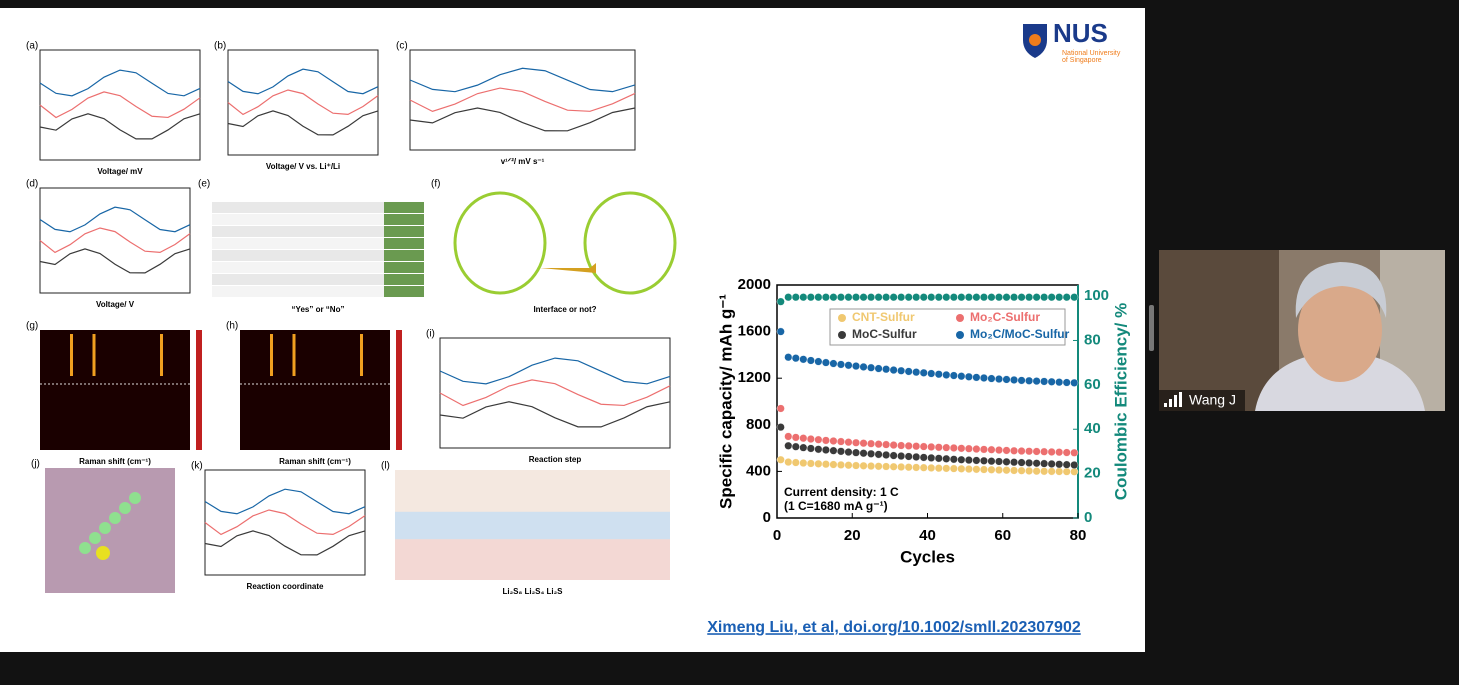 Image resolution: width=1459 pixels, height=685 pixels. What do you see at coordinates (1341, 290) in the screenshot?
I see `video-hair` at bounding box center [1341, 290].